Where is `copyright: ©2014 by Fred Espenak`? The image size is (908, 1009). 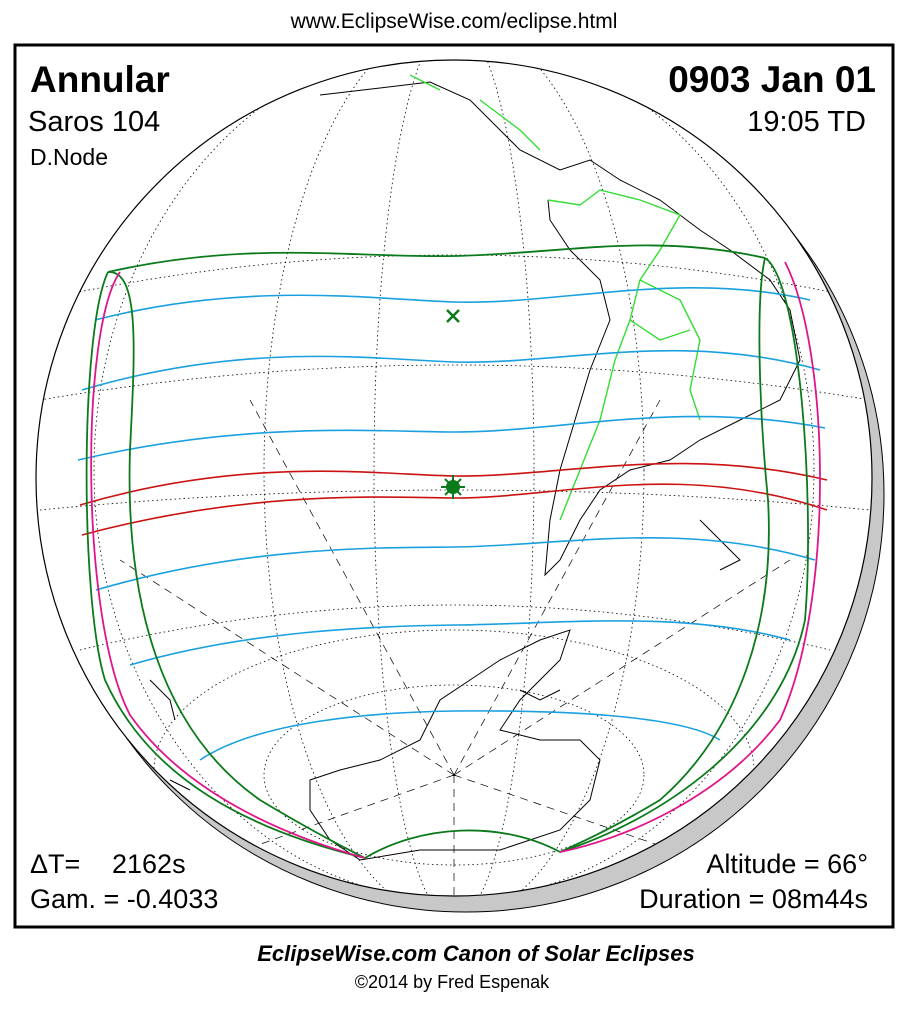 copyright: ©2014 by Fred Espenak is located at coordinates (452, 982).